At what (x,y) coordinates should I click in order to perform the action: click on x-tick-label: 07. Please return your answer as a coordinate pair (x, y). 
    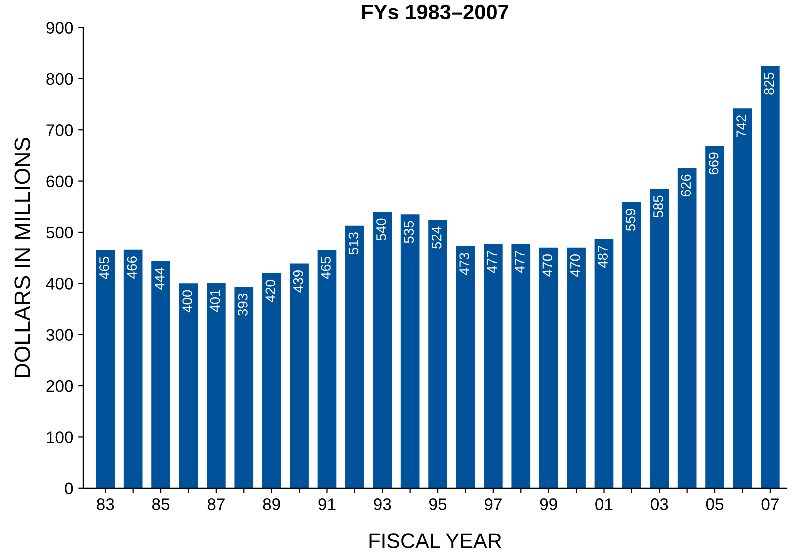
    Looking at the image, I should click on (770, 504).